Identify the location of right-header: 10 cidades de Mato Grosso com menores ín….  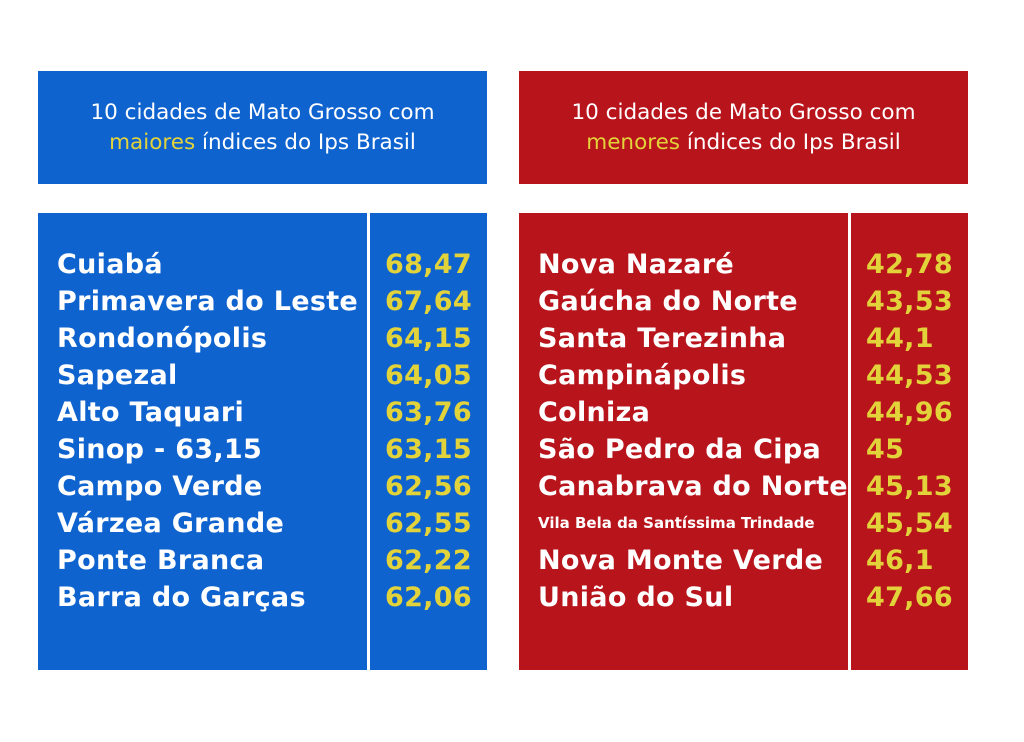
(743, 127).